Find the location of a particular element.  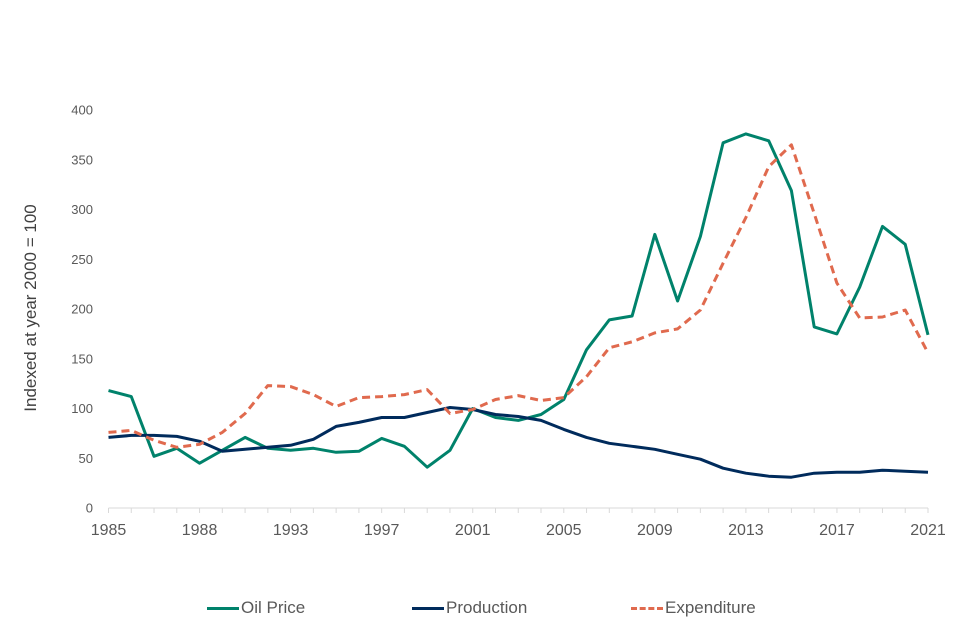

y-tick-label: 50 is located at coordinates (86, 458).